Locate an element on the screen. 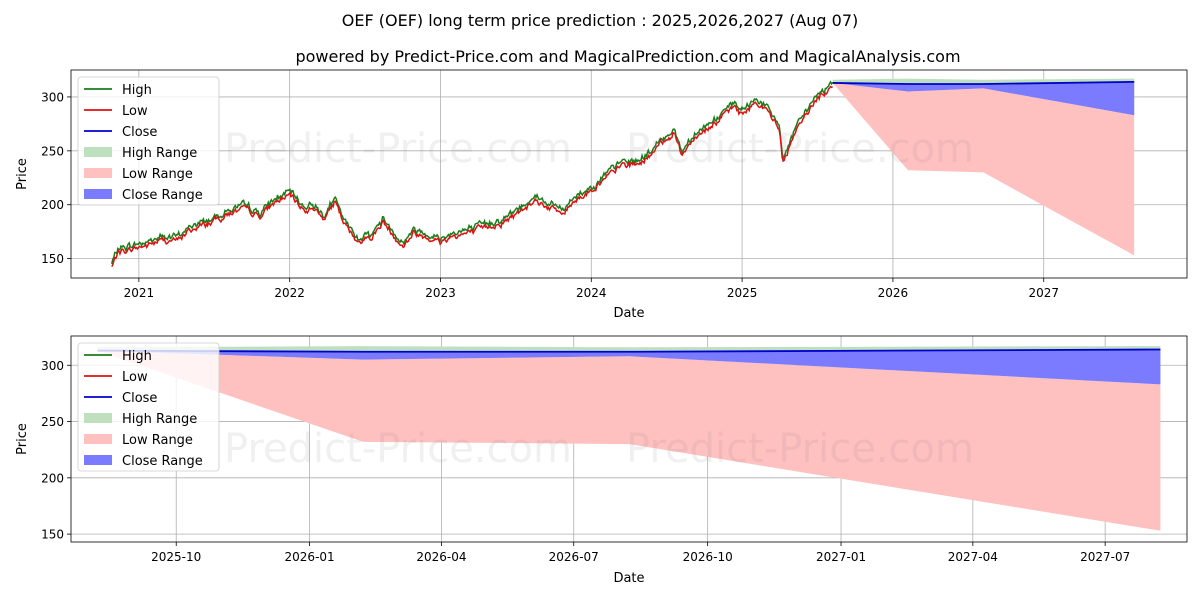 This screenshot has width=1200, height=604. x-tick-label: 2023 is located at coordinates (440, 293).